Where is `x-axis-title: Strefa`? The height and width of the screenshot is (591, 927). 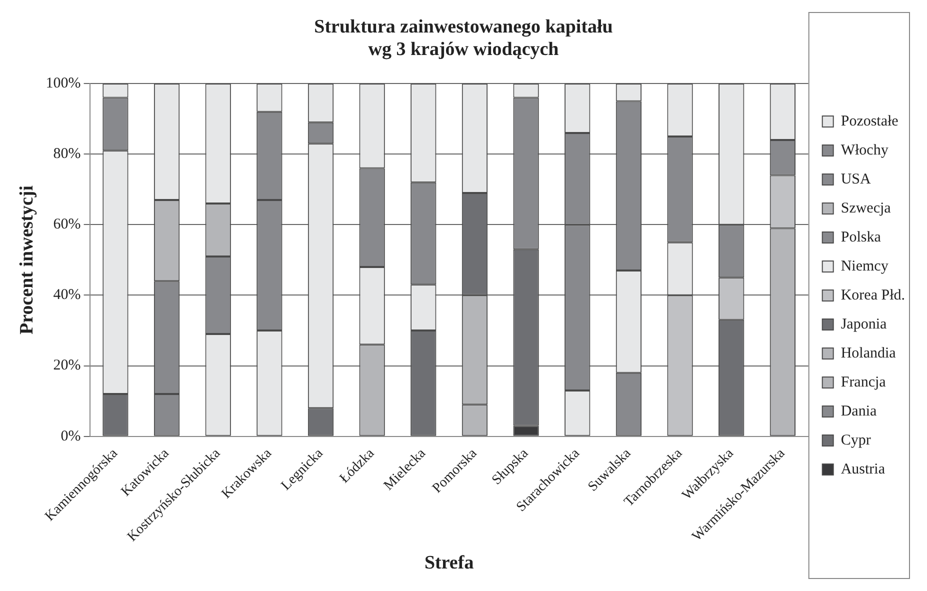
x-axis-title: Strefa is located at coordinates (449, 563).